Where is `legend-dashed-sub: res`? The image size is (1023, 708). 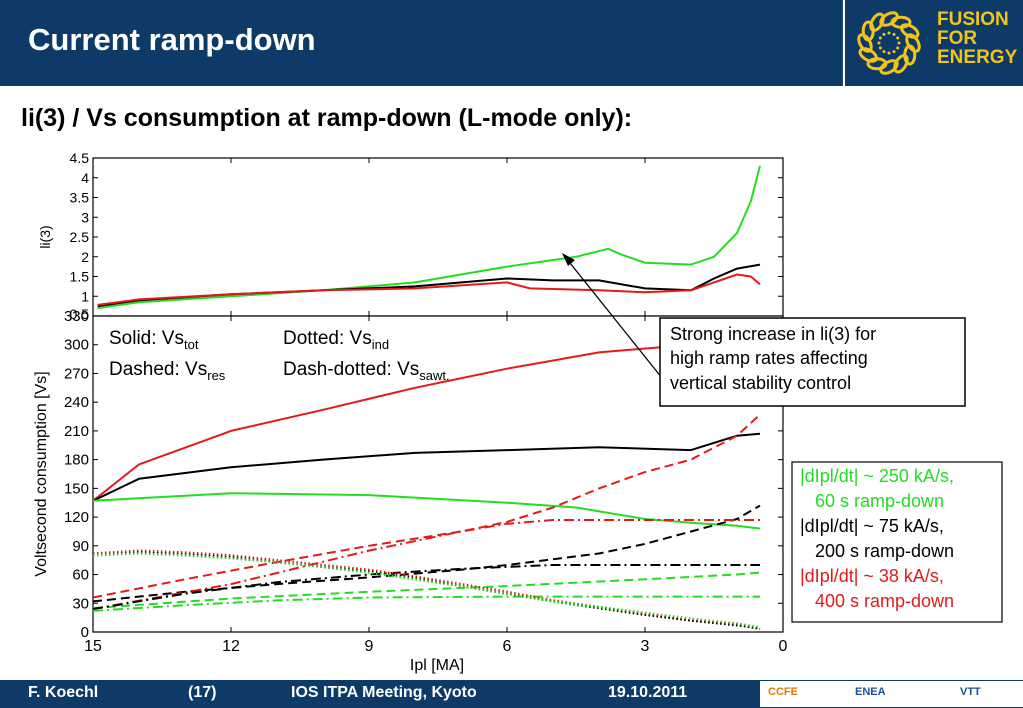 legend-dashed-sub: res is located at coordinates (216, 375).